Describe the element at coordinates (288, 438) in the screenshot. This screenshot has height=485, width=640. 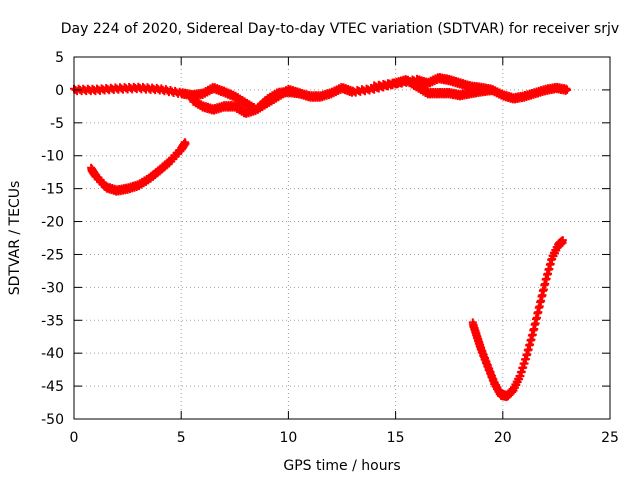
I see `x-tick-label: 10` at that location.